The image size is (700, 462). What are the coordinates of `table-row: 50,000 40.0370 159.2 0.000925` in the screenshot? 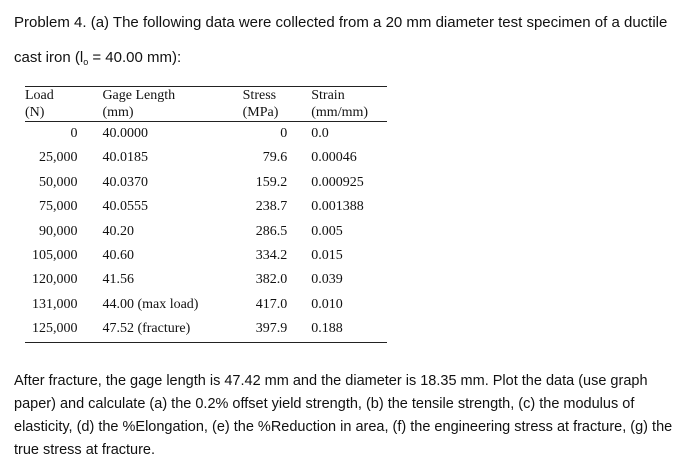 It's located at (206, 183).